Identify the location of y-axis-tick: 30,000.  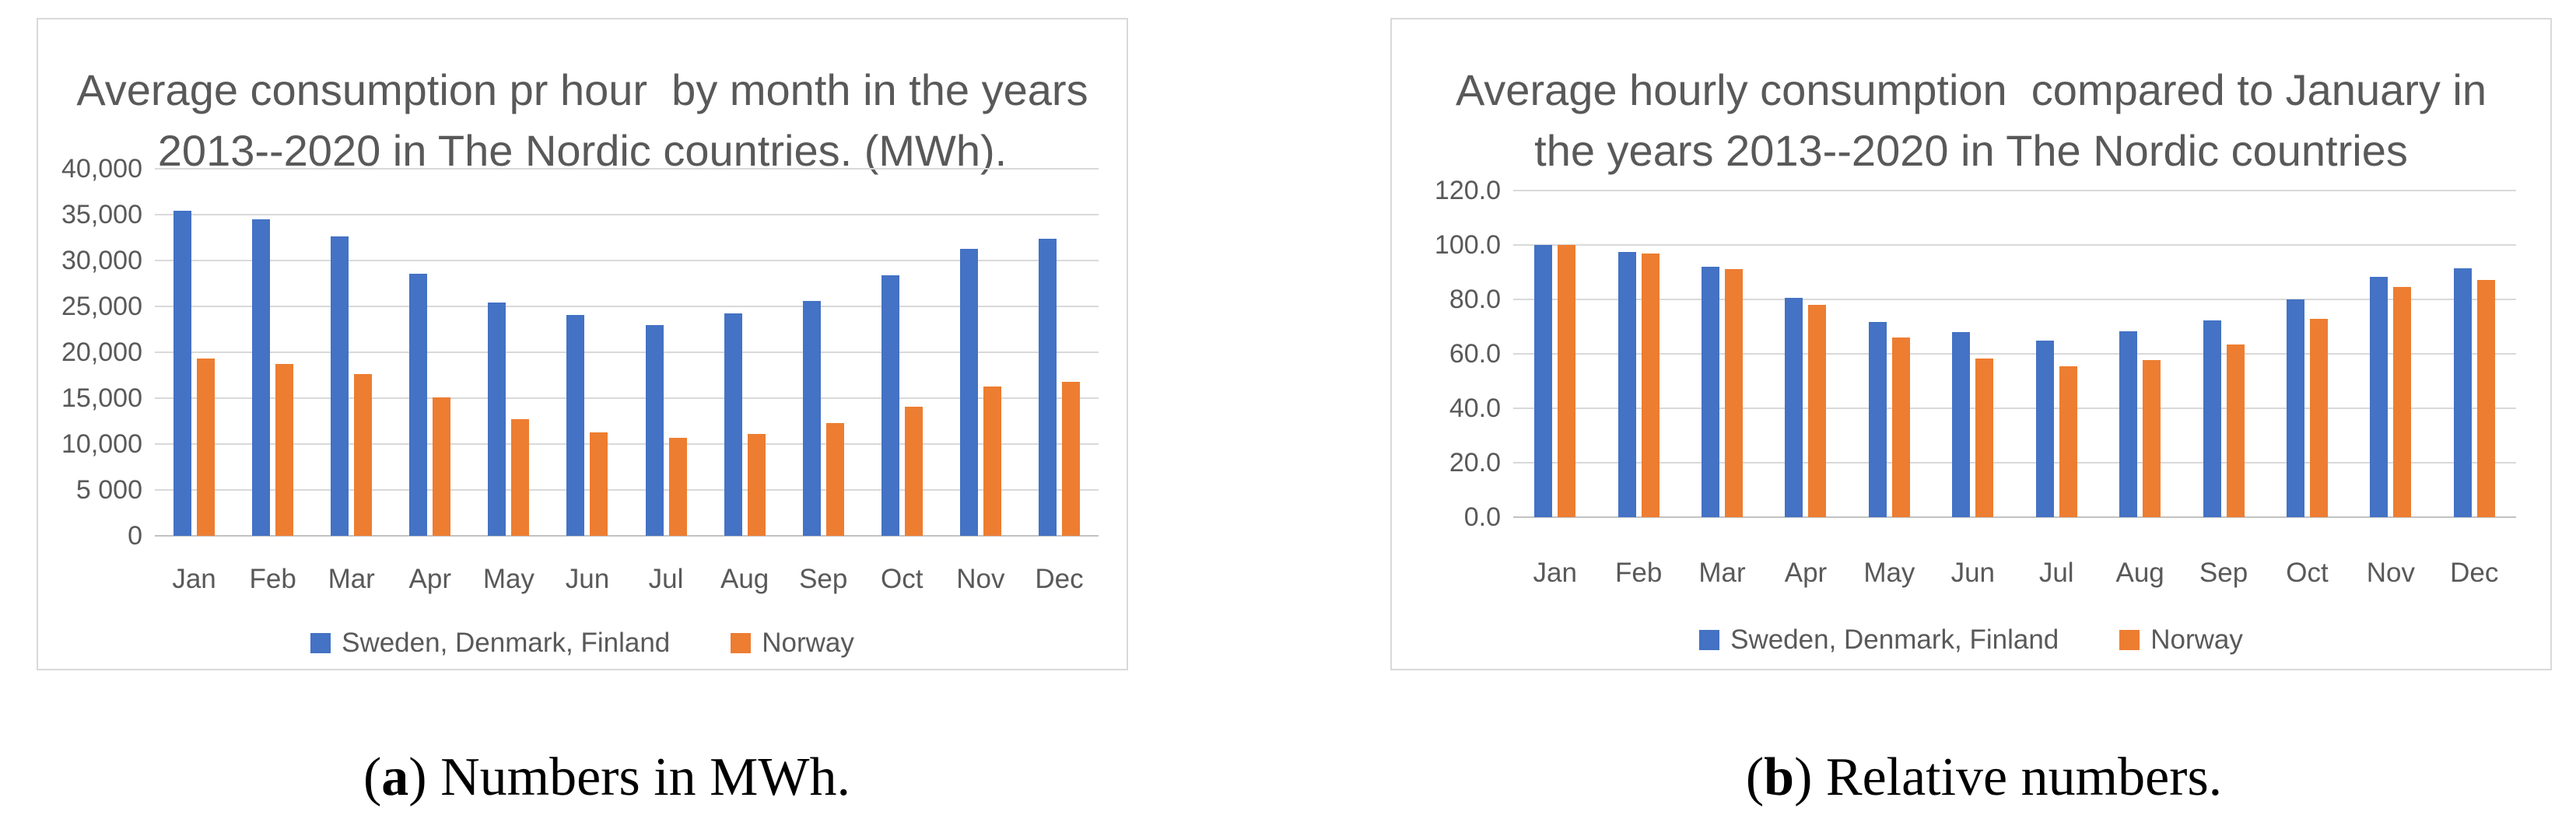
(102, 260).